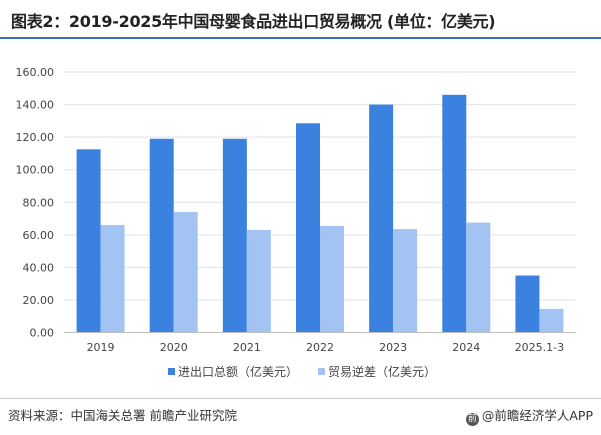  Describe the element at coordinates (39, 267) in the screenshot. I see `y-tick-label: 40.00` at that location.